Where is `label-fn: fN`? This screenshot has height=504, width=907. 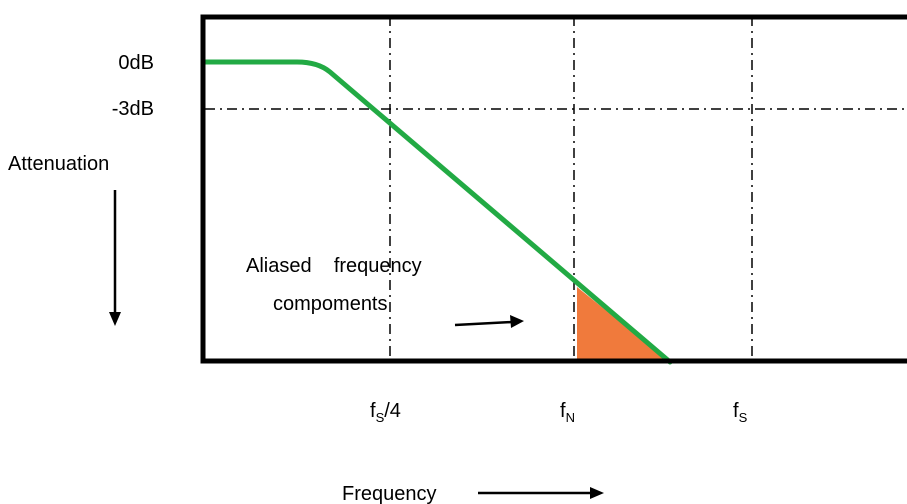 label-fn: fN is located at coordinates (567, 412).